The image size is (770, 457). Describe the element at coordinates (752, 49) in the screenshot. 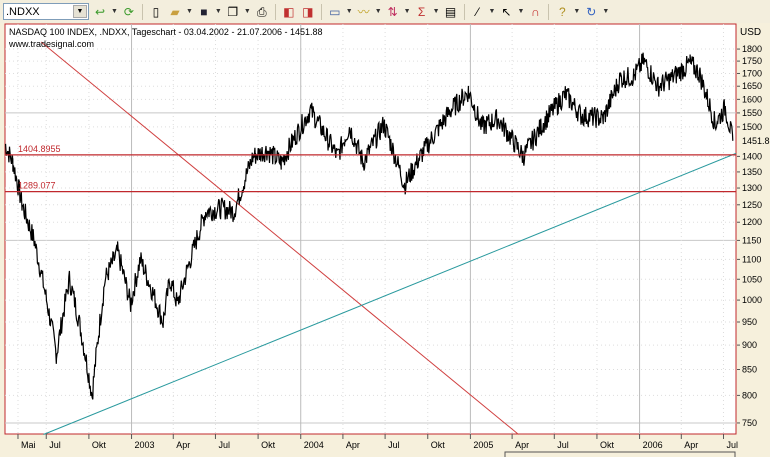

I see `y-tick-label: 1800` at that location.